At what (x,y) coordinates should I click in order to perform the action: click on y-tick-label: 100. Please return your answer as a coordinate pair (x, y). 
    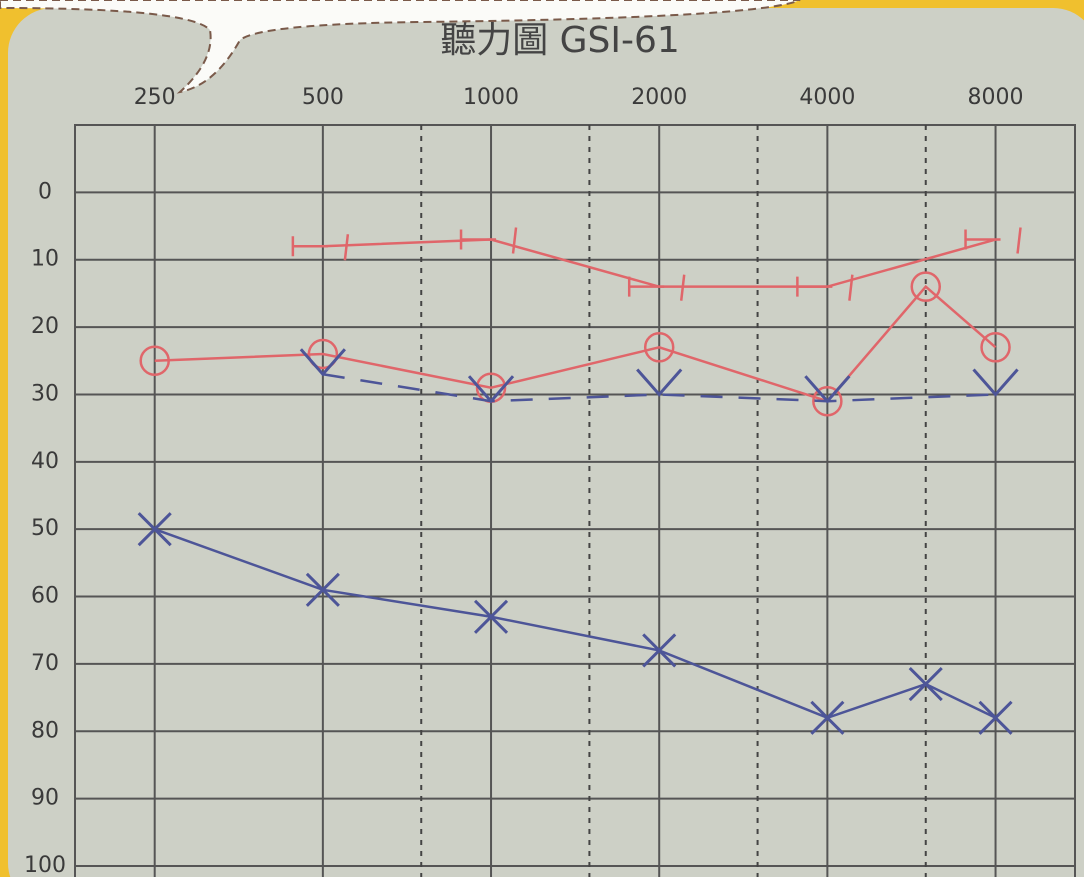
    Looking at the image, I should click on (45, 865).